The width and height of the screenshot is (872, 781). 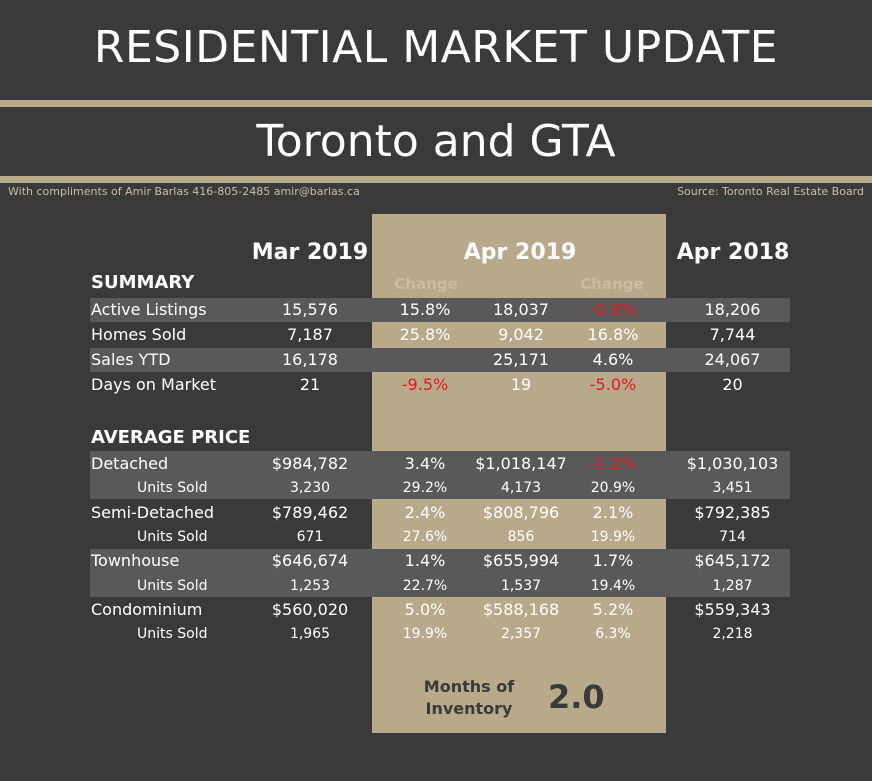 What do you see at coordinates (135, 560) in the screenshot?
I see `row-label: Townhouse` at bounding box center [135, 560].